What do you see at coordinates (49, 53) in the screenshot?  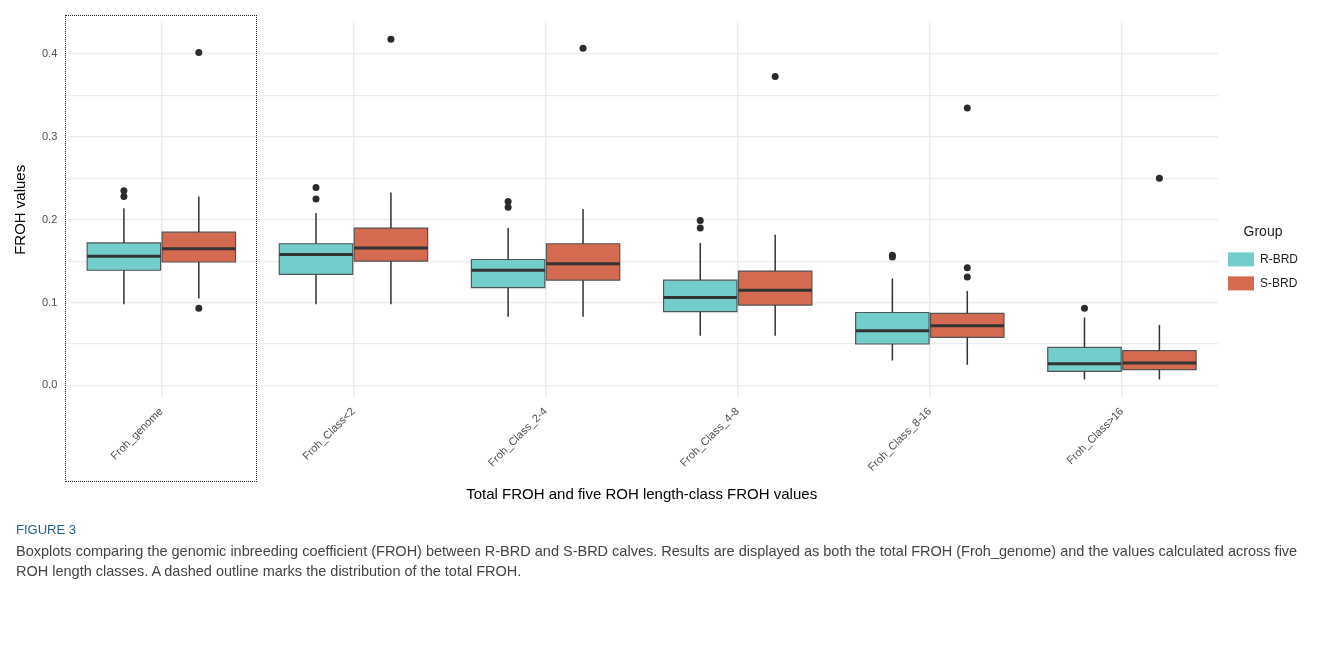 I see `y-tick-label: 0.4` at bounding box center [49, 53].